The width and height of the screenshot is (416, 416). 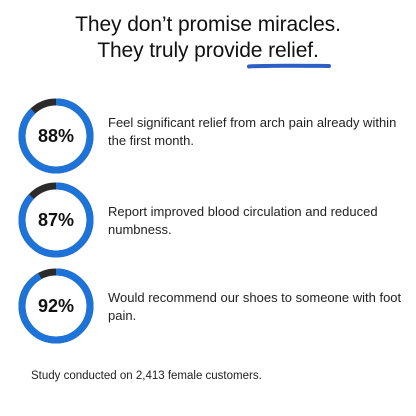 I want to click on progress-ring: 88%, so click(x=56, y=136).